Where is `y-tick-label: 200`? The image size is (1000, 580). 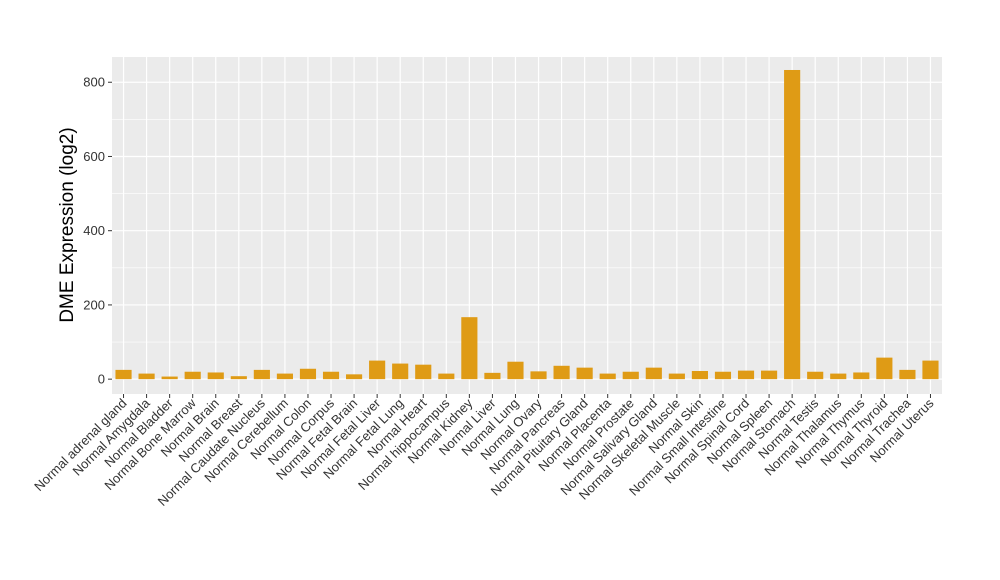 y-tick-label: 200 is located at coordinates (94, 304).